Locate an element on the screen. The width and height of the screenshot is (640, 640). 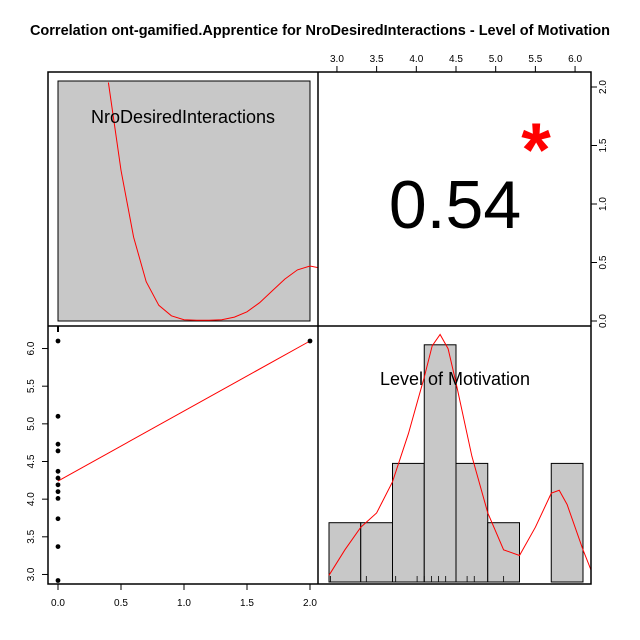
correlation-value: 0.54 is located at coordinates (455, 205).